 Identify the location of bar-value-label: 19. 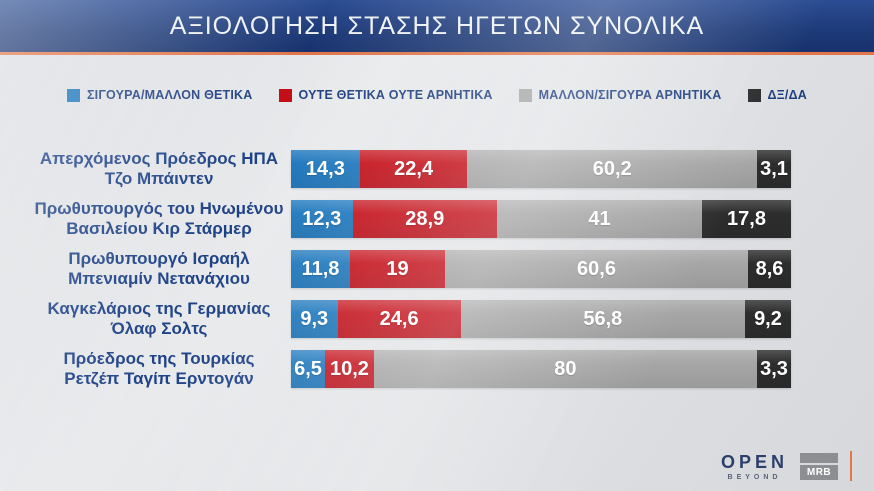
(397, 268).